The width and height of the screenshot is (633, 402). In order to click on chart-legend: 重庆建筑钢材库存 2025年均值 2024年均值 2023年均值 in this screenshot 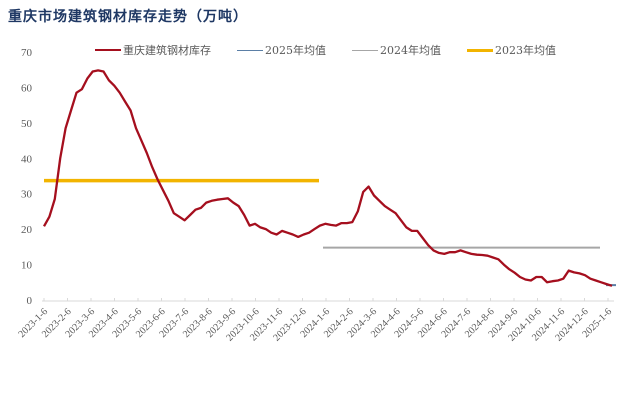, I will do `click(338, 50)`.